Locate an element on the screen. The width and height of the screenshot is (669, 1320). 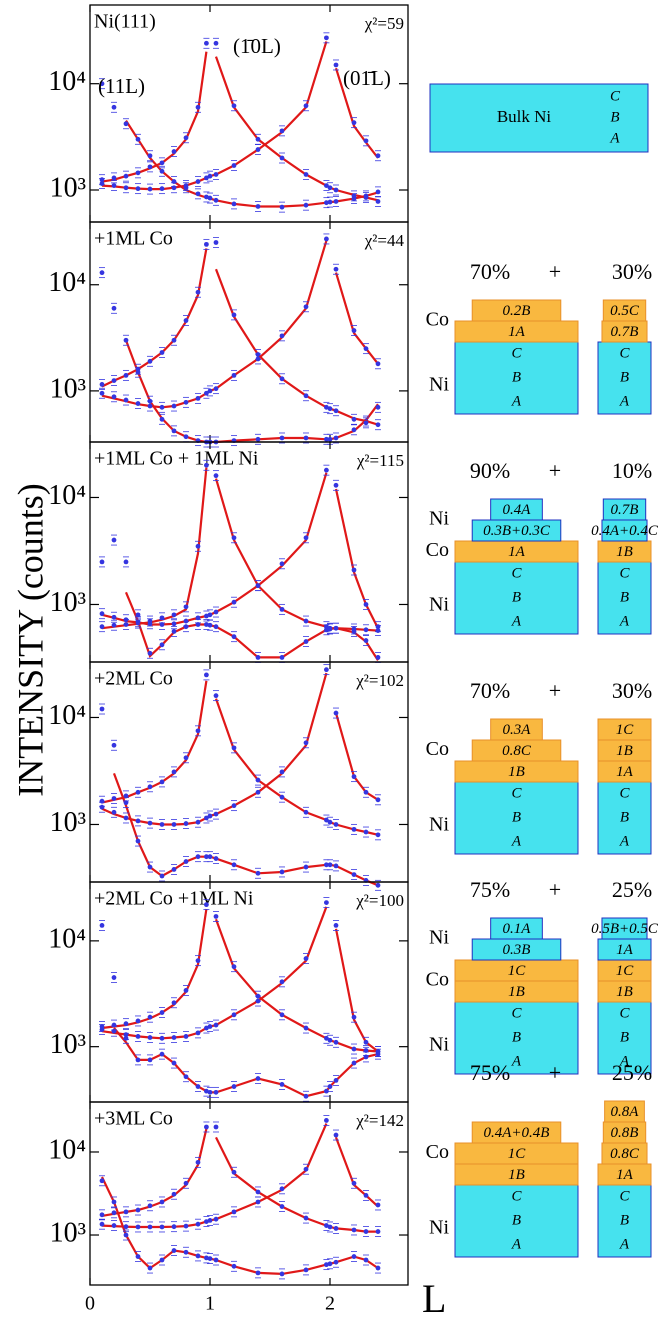
side-label: Ni is located at coordinates (439, 1228).